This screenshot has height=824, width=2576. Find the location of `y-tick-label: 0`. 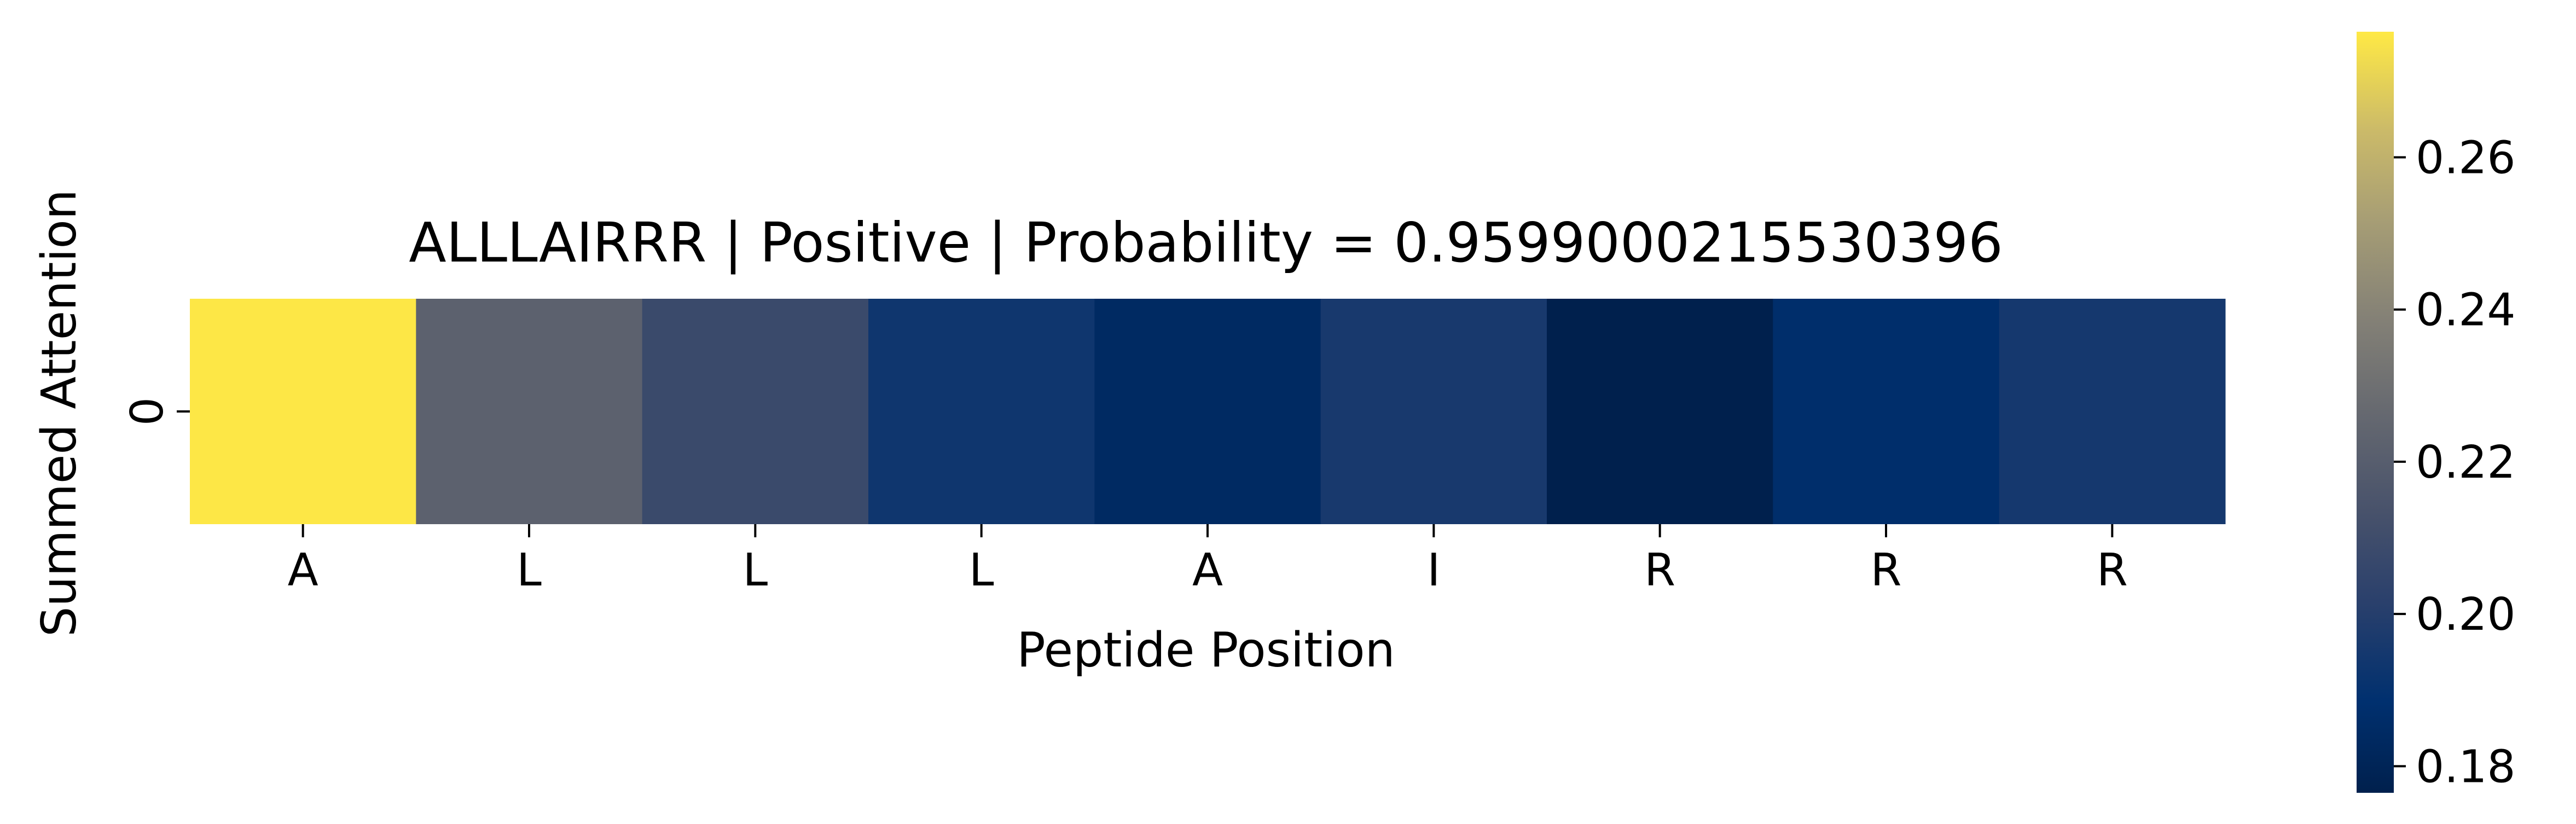

y-tick-label: 0 is located at coordinates (147, 411).